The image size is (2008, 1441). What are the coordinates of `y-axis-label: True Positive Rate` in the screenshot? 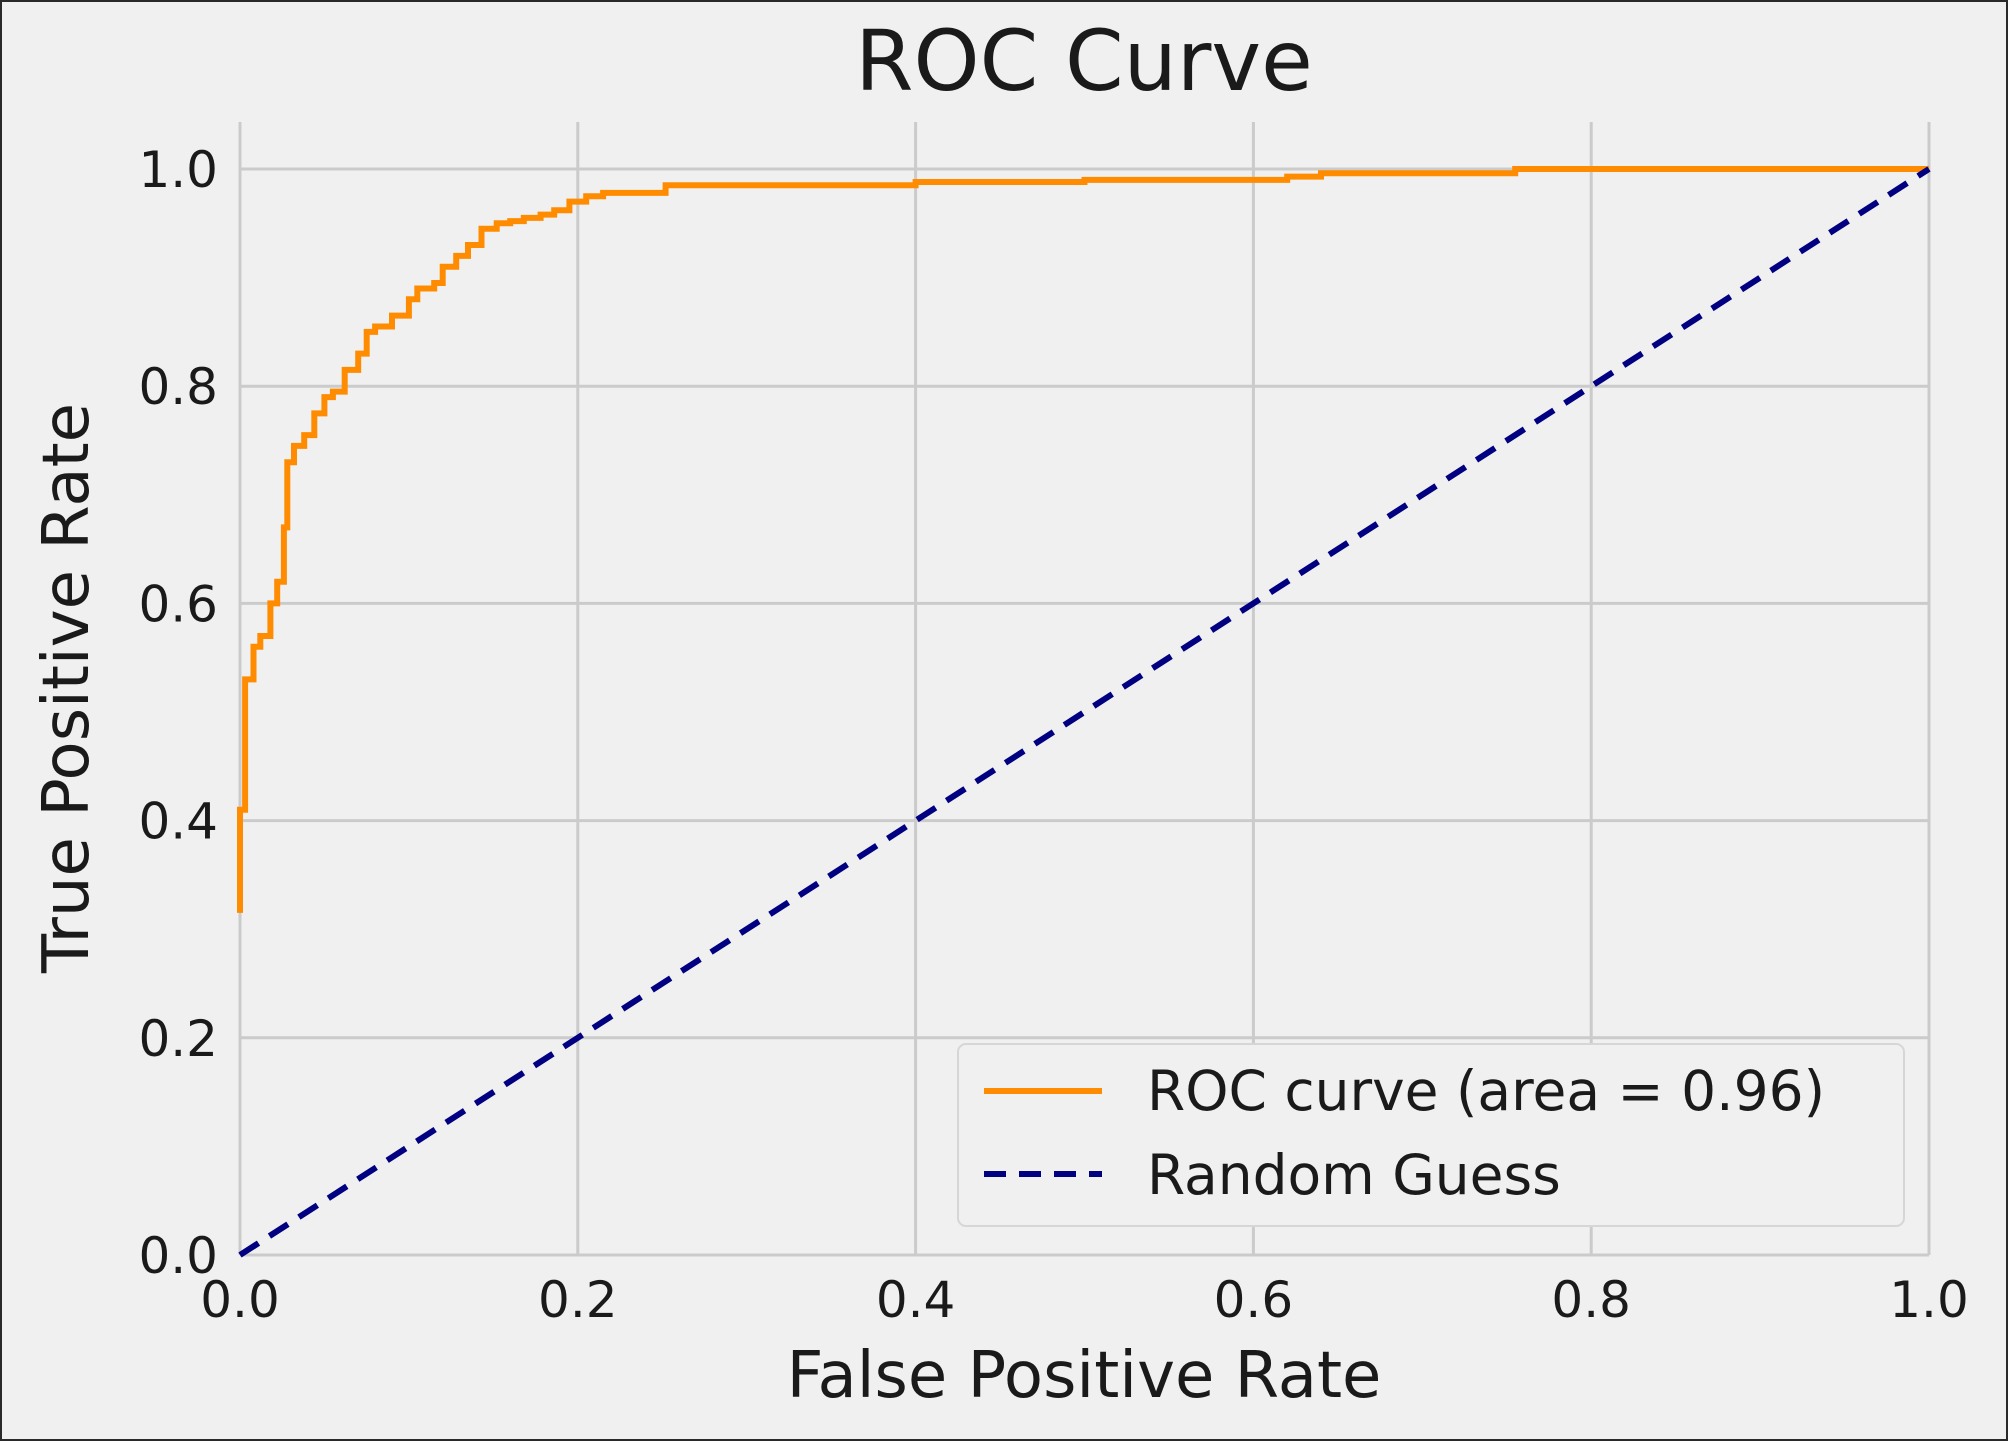 It's located at (67, 688).